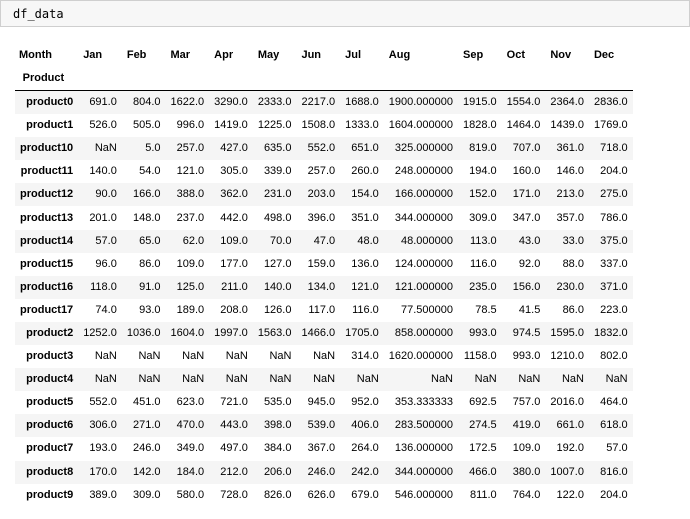 Image resolution: width=690 pixels, height=519 pixels. What do you see at coordinates (103, 125) in the screenshot?
I see `table-cell: 526.0` at bounding box center [103, 125].